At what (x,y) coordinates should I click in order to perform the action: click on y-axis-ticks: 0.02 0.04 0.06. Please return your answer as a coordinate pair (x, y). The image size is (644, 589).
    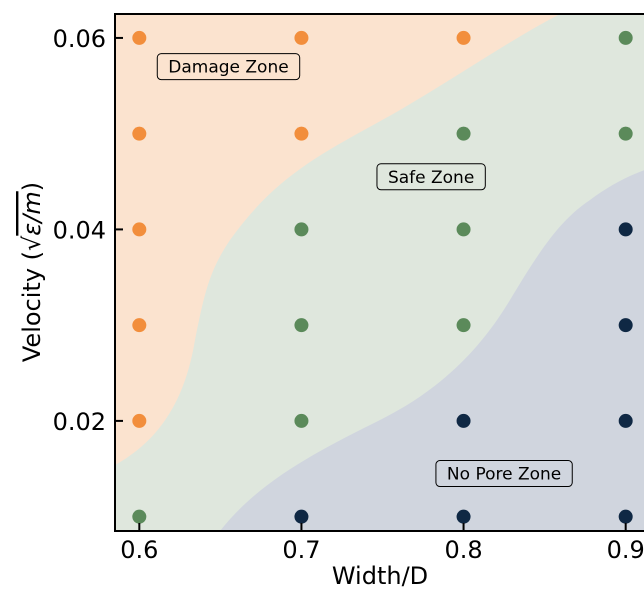
    Looking at the image, I should click on (88, 230).